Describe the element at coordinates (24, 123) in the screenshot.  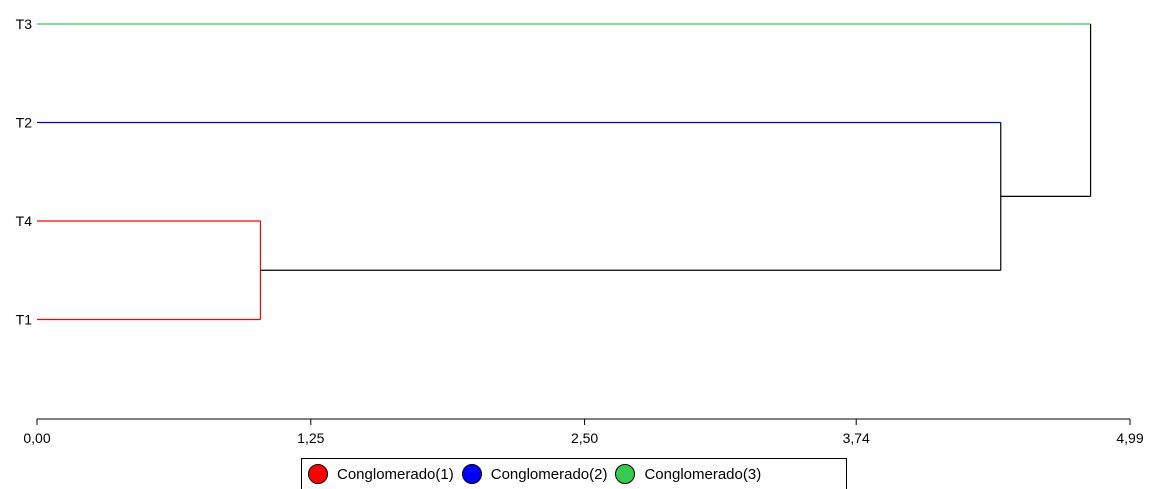
I see `leaf-label-t2: T2` at that location.